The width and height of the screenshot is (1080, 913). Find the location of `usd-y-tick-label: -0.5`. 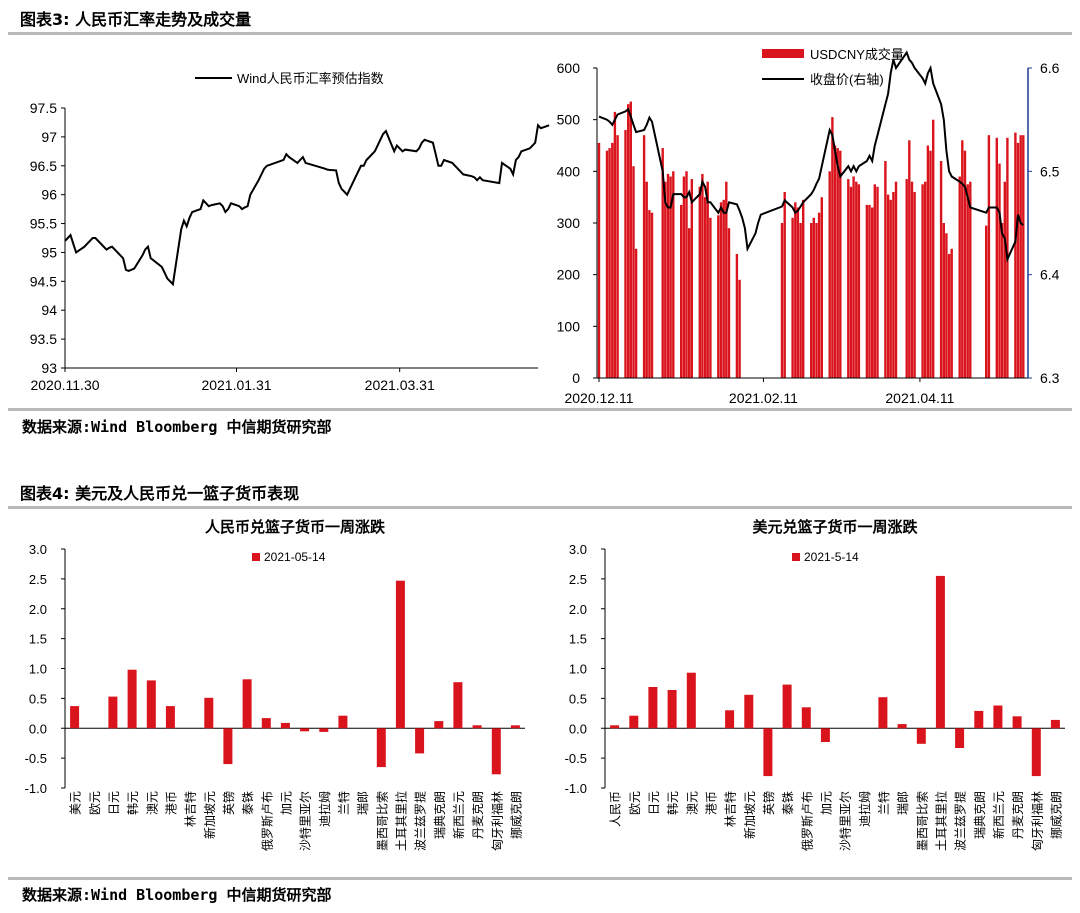

usd-y-tick-label: -0.5 is located at coordinates (576, 758).